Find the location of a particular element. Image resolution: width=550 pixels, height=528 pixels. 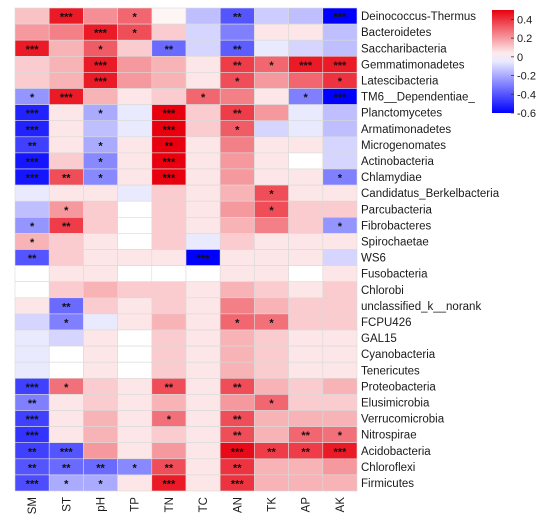

row-label: Cyanobacteria is located at coordinates (398, 355).